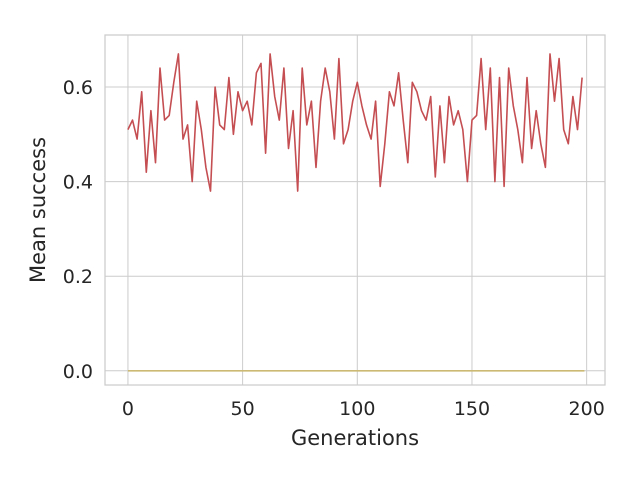 Image resolution: width=640 pixels, height=480 pixels. What do you see at coordinates (243, 409) in the screenshot?
I see `x-tick-label: 50` at bounding box center [243, 409].